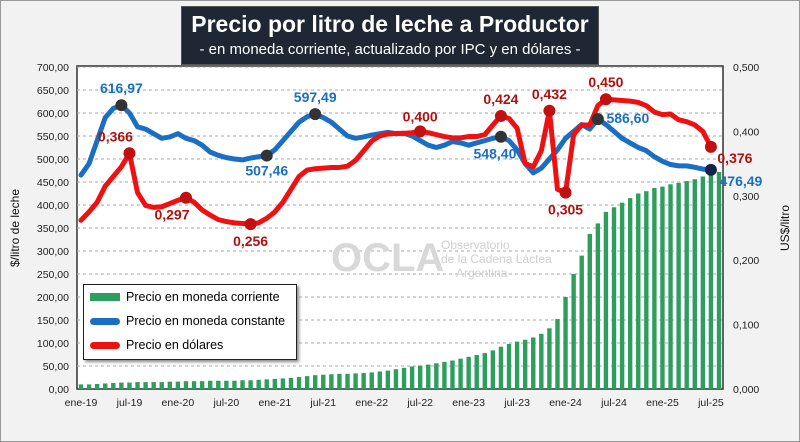 This screenshot has height=442, width=800. What do you see at coordinates (419, 403) in the screenshot?
I see `x-tick-label: jul-22` at bounding box center [419, 403].